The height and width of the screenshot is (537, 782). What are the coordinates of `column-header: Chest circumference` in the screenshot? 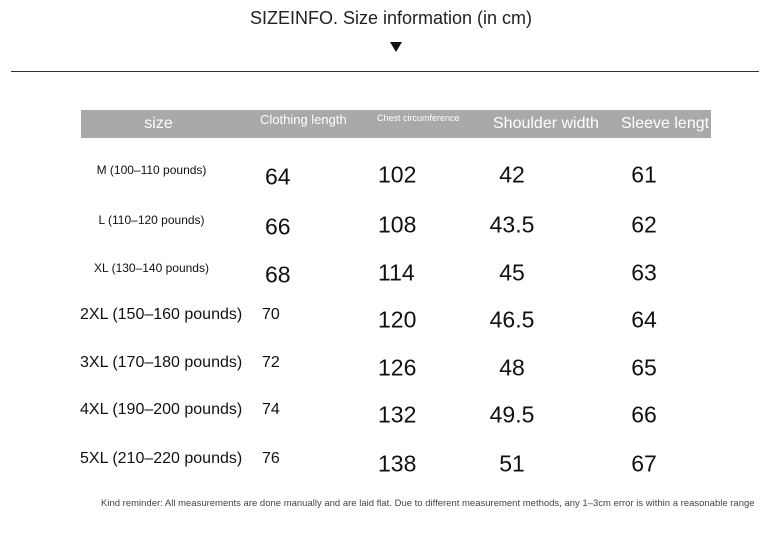 It's located at (418, 118).